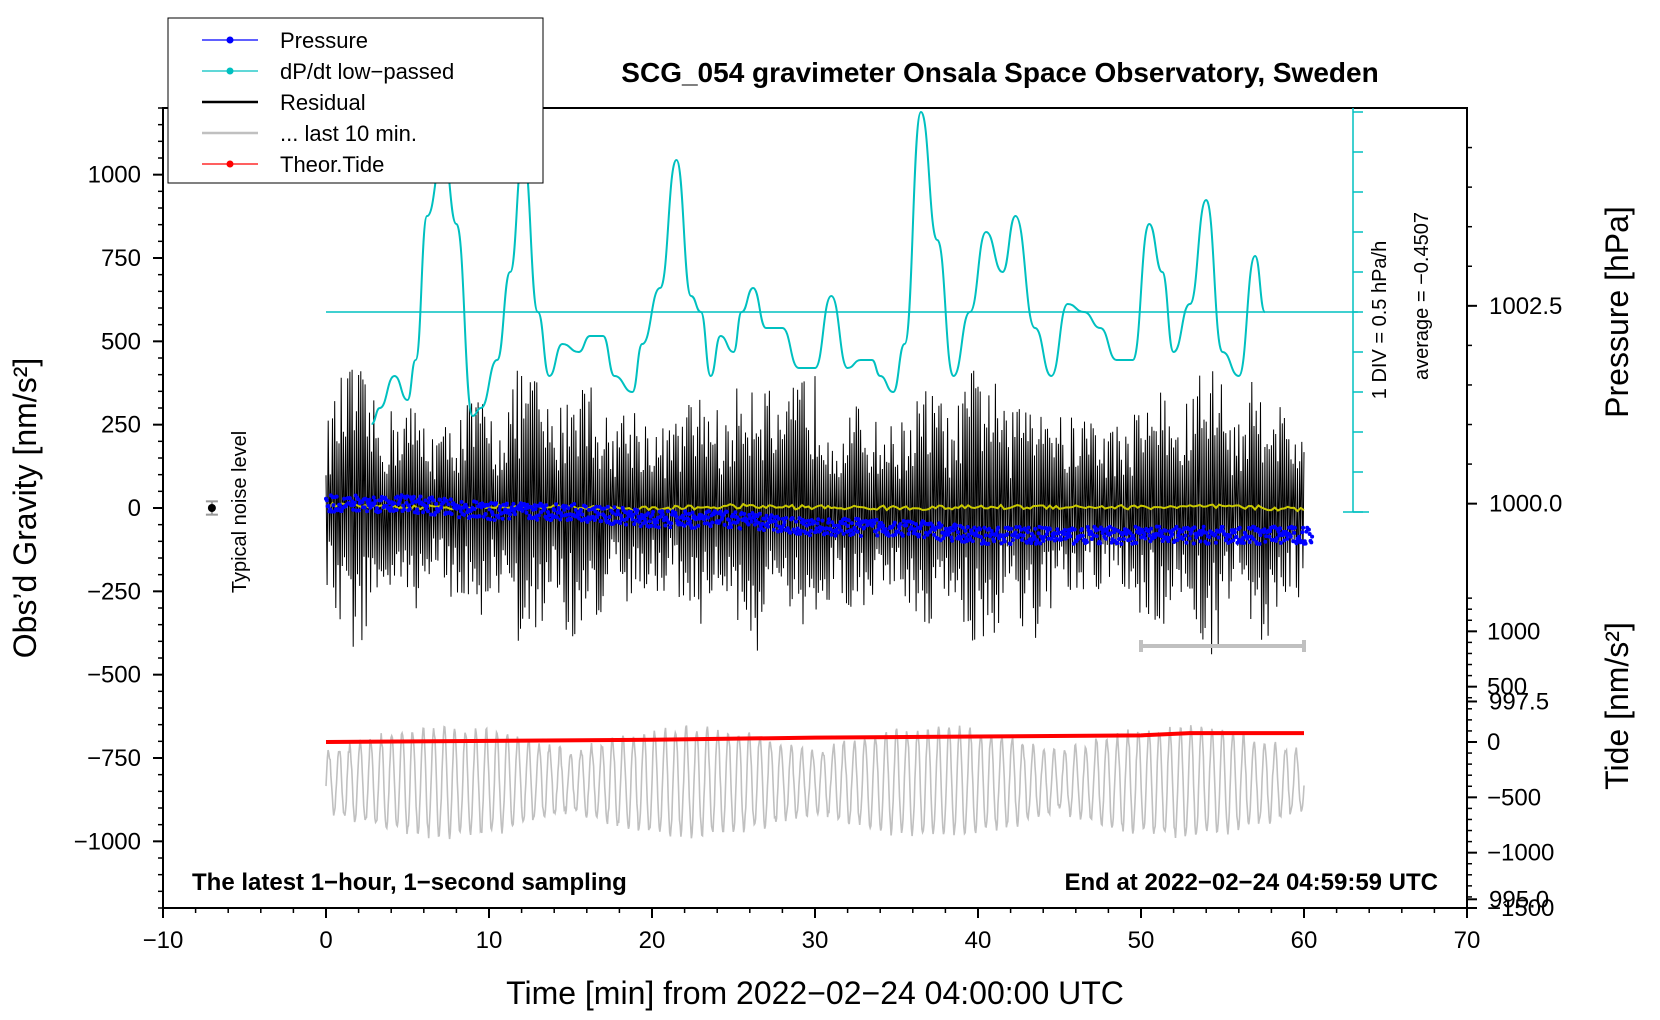  I want to click on x-tick-label: 20, so click(652, 940).